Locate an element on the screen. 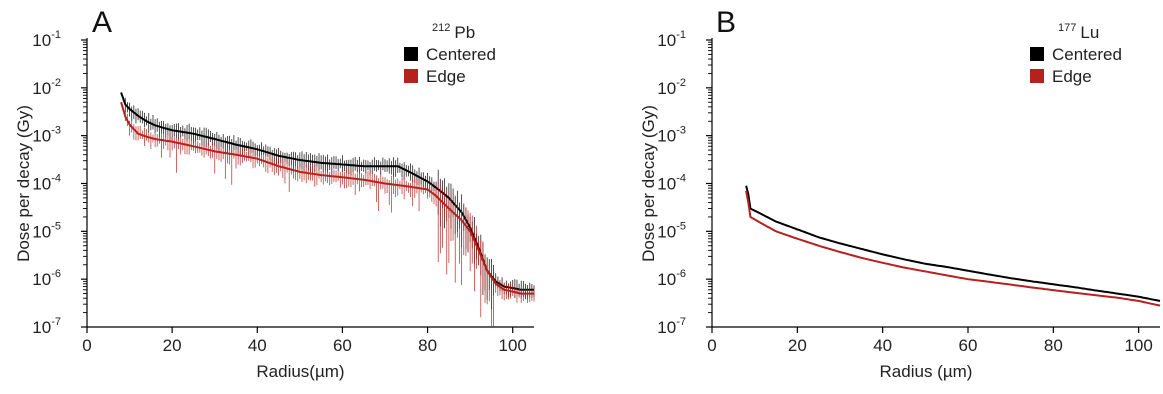  legend-isotope-title: 212 Pb is located at coordinates (453, 32).